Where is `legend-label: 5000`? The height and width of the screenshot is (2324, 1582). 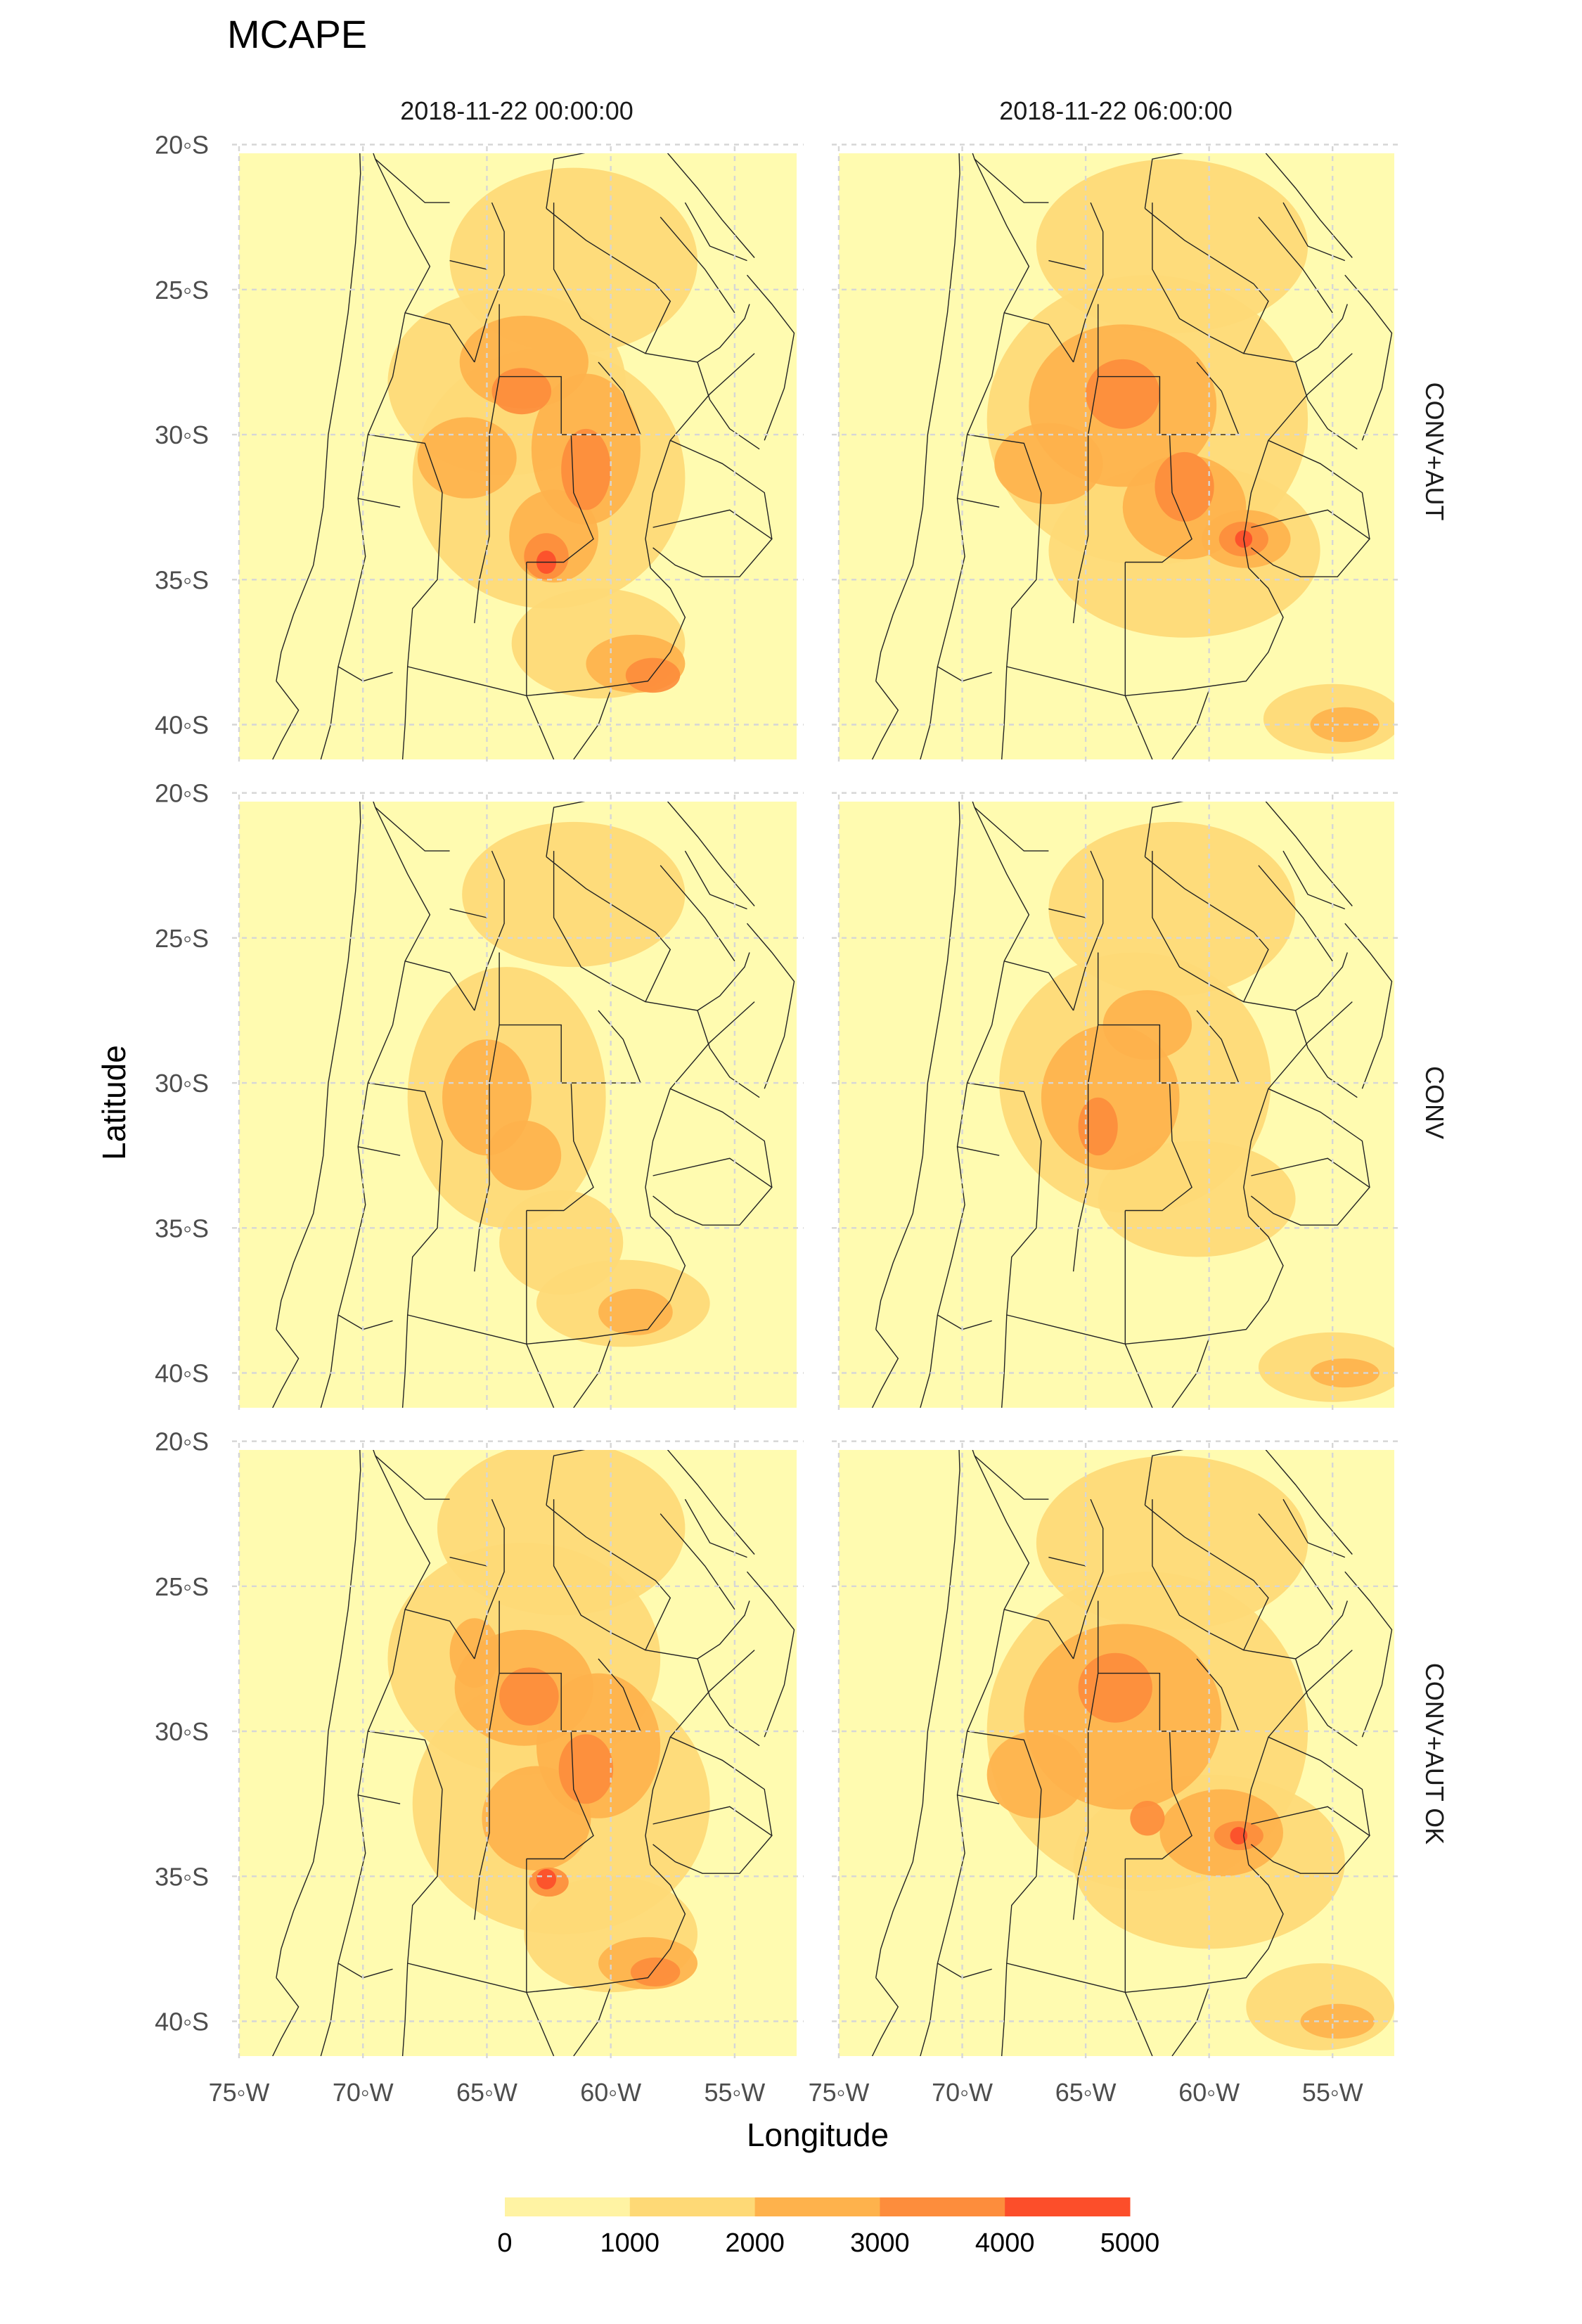 legend-label: 5000 is located at coordinates (1130, 2243).